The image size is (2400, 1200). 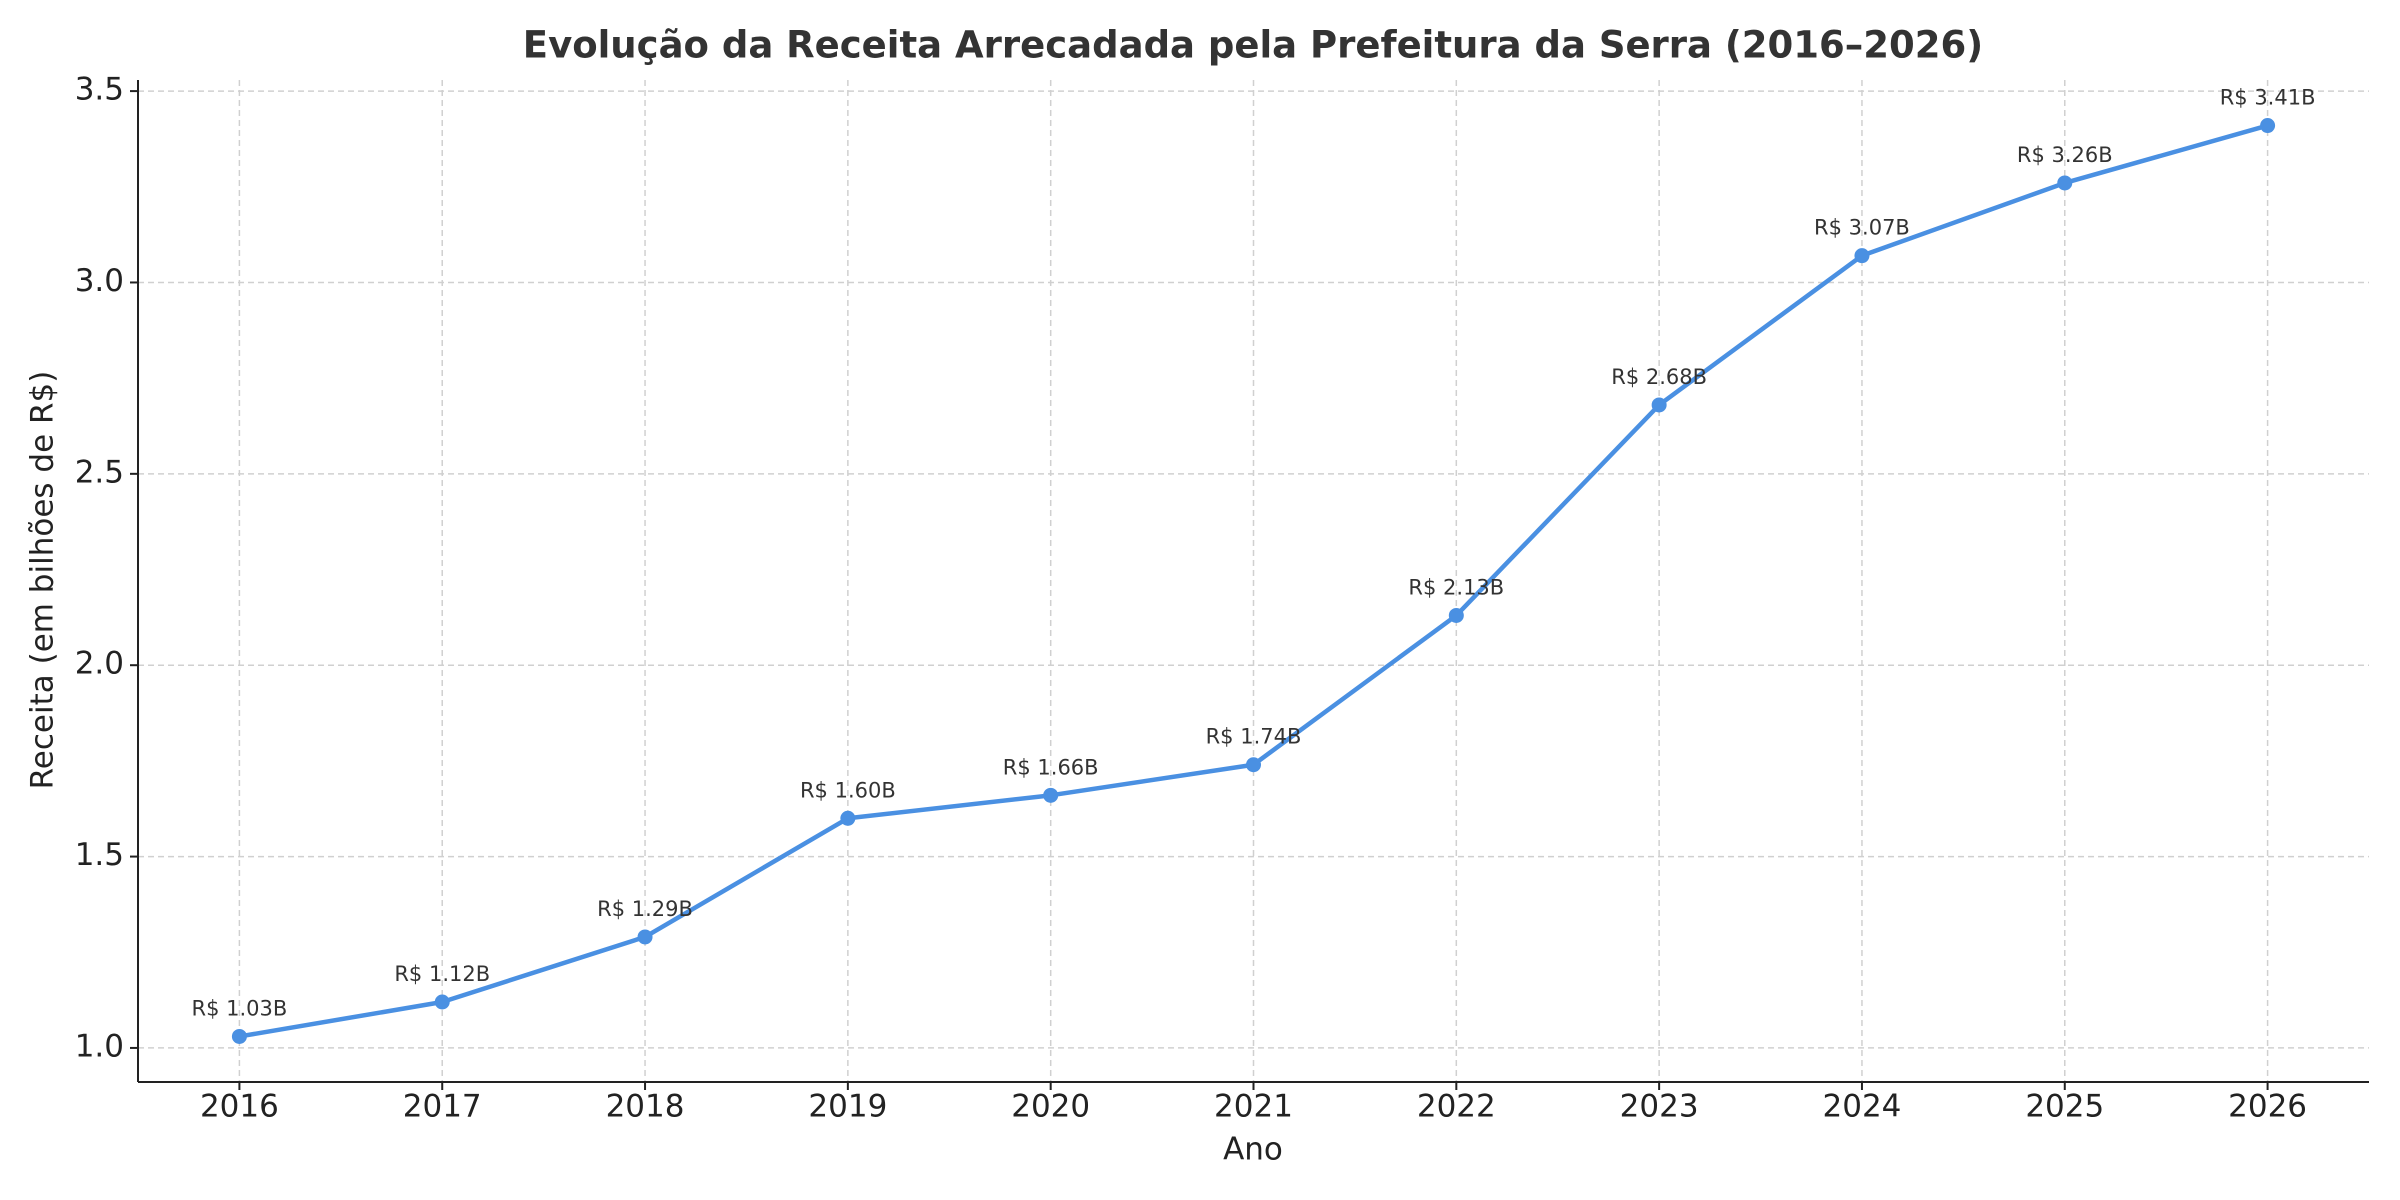 I want to click on x-tick-label: 2023, so click(x=1659, y=1107).